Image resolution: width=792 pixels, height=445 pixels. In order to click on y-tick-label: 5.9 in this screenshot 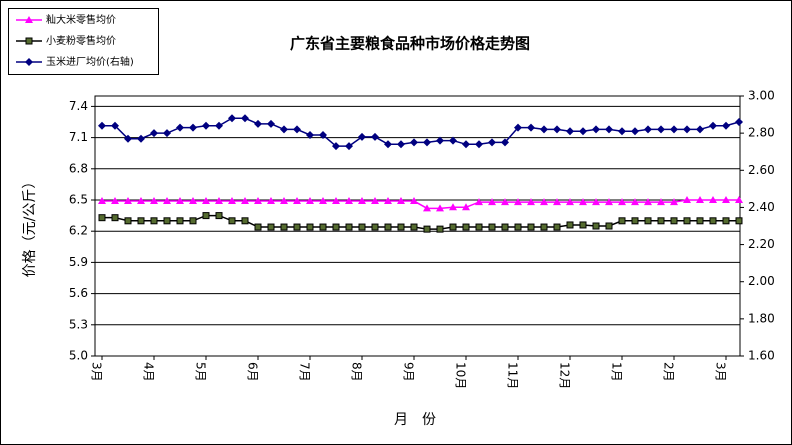, I will do `click(78, 262)`.